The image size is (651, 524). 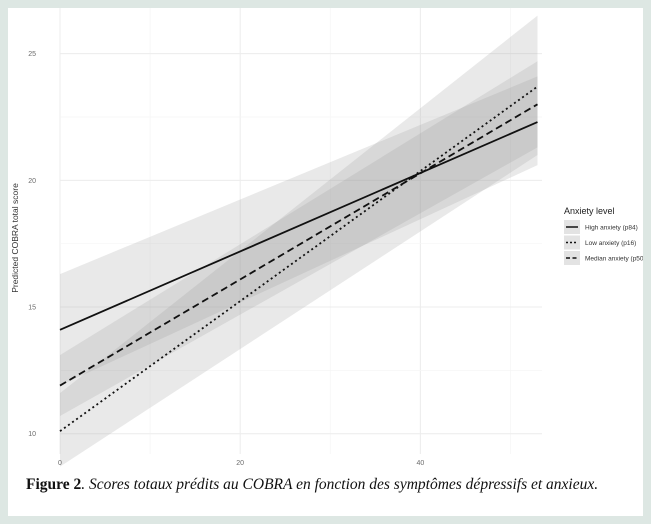 What do you see at coordinates (240, 463) in the screenshot?
I see `x-tick-label: 20` at bounding box center [240, 463].